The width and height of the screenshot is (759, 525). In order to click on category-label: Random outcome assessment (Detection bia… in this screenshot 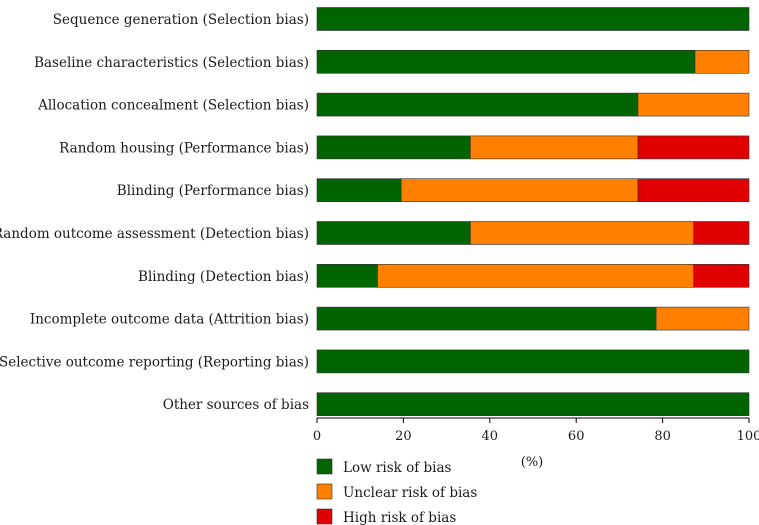, I will do `click(154, 234)`.